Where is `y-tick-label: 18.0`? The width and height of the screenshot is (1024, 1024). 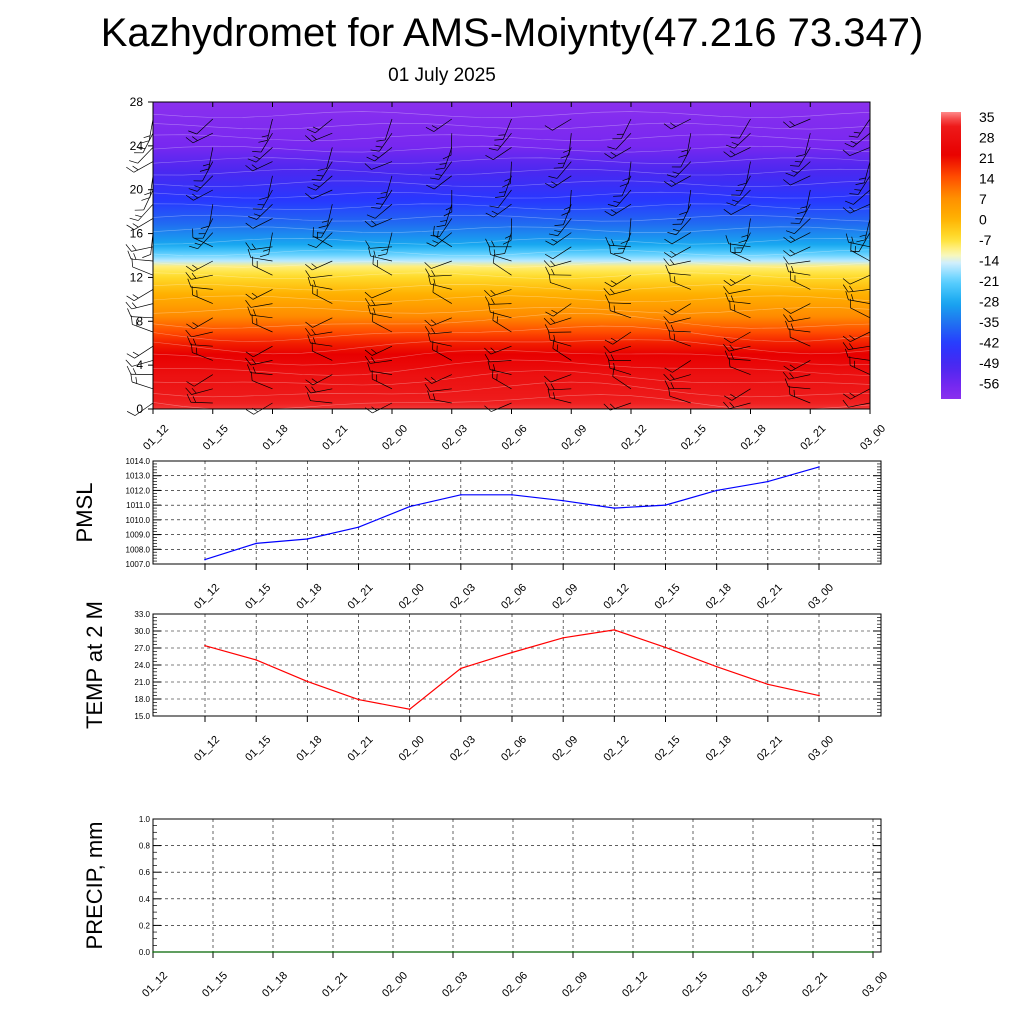 y-tick-label: 18.0 is located at coordinates (142, 699).